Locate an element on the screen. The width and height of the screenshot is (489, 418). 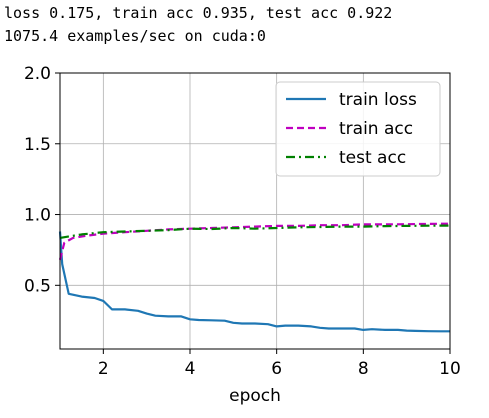
console-line-throughput: 1075.4 examples/sec on cuda:0 is located at coordinates (135, 36).